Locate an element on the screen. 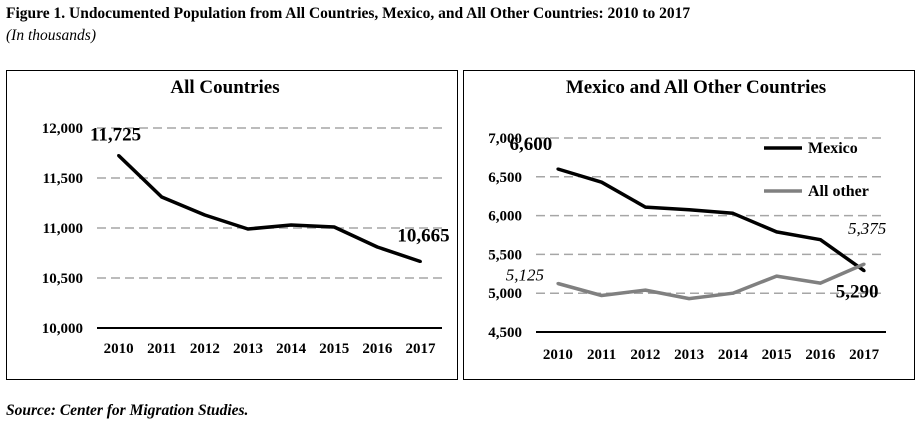 The height and width of the screenshot is (431, 922). series-line-all-other is located at coordinates (711, 281).